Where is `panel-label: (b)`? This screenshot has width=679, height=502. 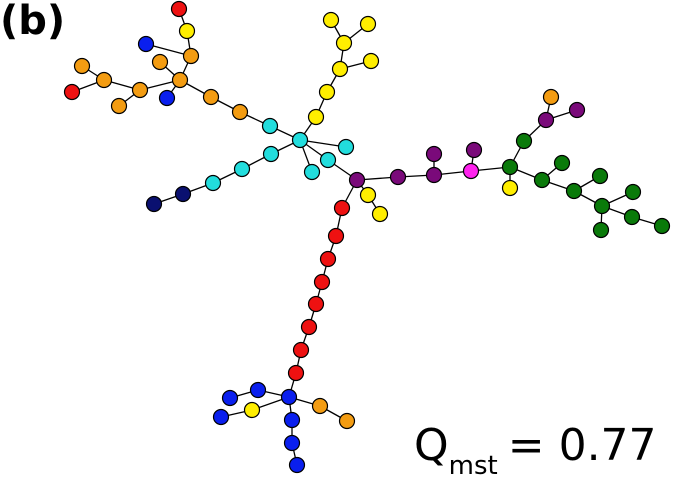 panel-label: (b) is located at coordinates (32, 22).